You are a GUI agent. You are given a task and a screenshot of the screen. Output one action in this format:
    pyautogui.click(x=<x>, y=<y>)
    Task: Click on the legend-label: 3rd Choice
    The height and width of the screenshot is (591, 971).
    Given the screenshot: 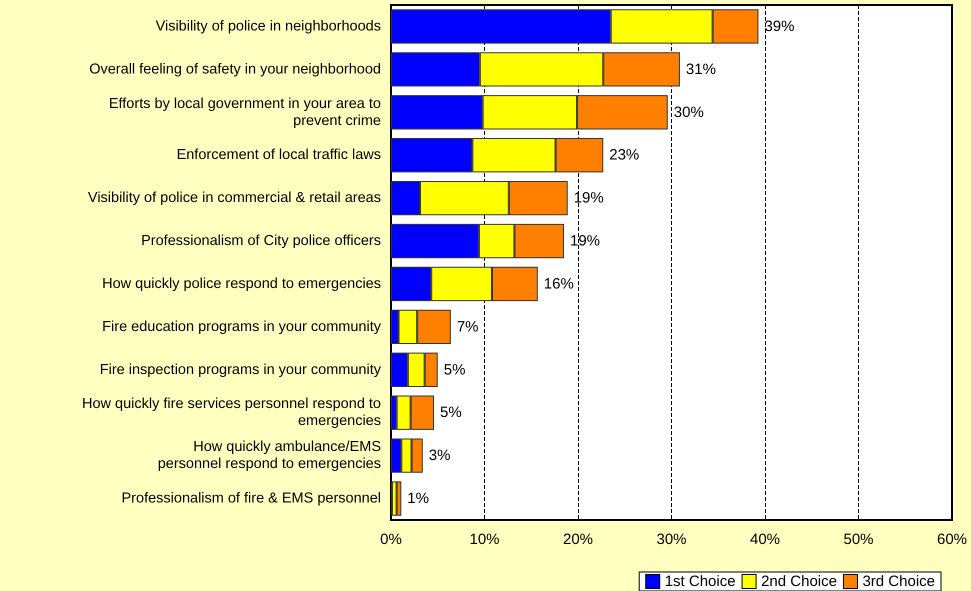 What is the action you would take?
    pyautogui.click(x=899, y=581)
    